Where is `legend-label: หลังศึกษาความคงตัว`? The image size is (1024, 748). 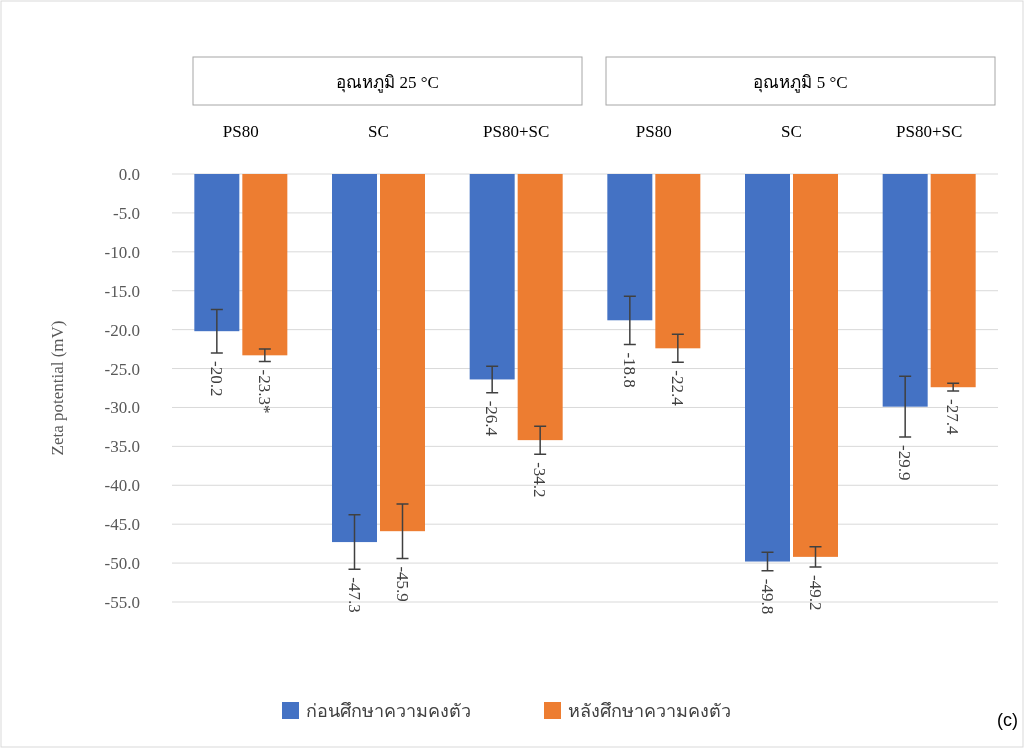
legend-label: หลังศึกษาความคงตัว is located at coordinates (649, 711).